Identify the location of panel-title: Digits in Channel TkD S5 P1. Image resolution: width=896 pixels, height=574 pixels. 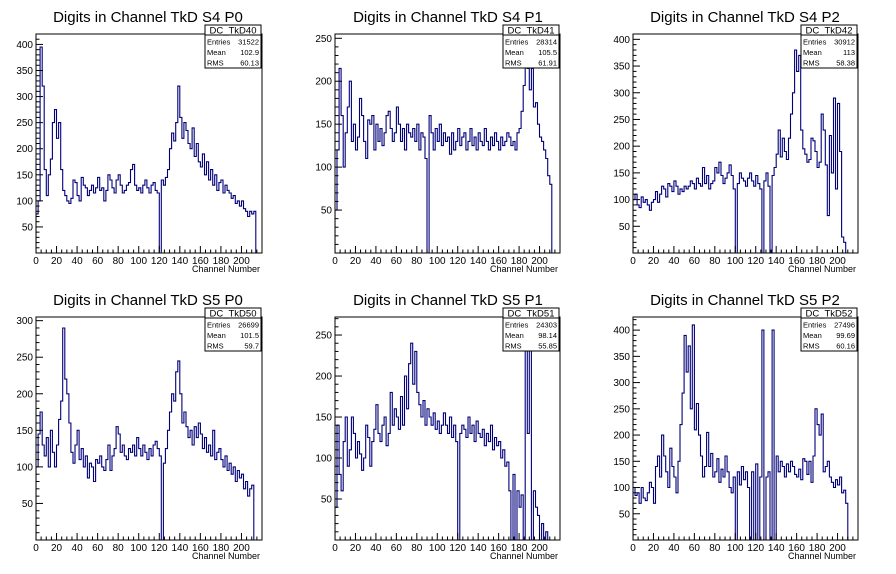
(448, 300).